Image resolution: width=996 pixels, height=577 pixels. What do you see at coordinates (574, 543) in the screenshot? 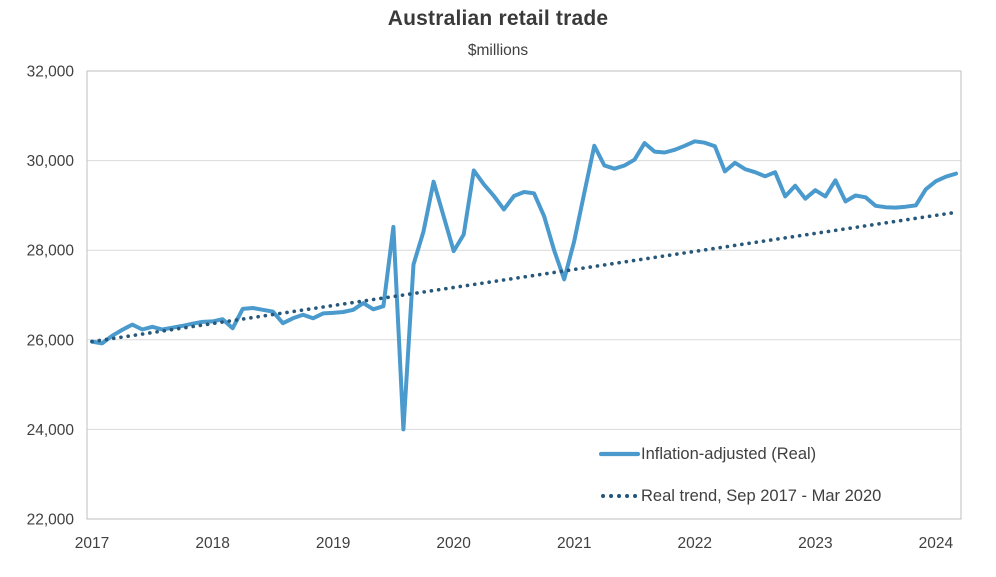
I see `x-tick-label: 2021` at bounding box center [574, 543].